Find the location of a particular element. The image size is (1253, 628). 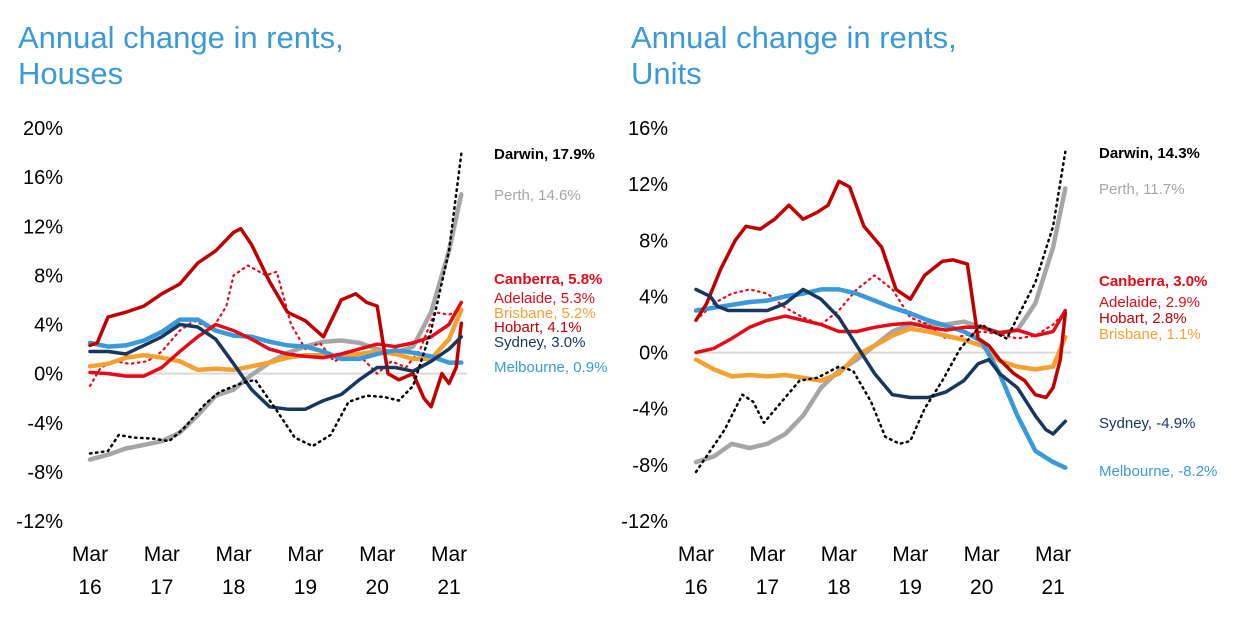

houses-series-hobart is located at coordinates (276, 317).